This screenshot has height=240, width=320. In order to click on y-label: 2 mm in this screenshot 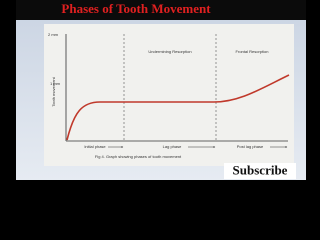, I will do `click(53, 34)`.